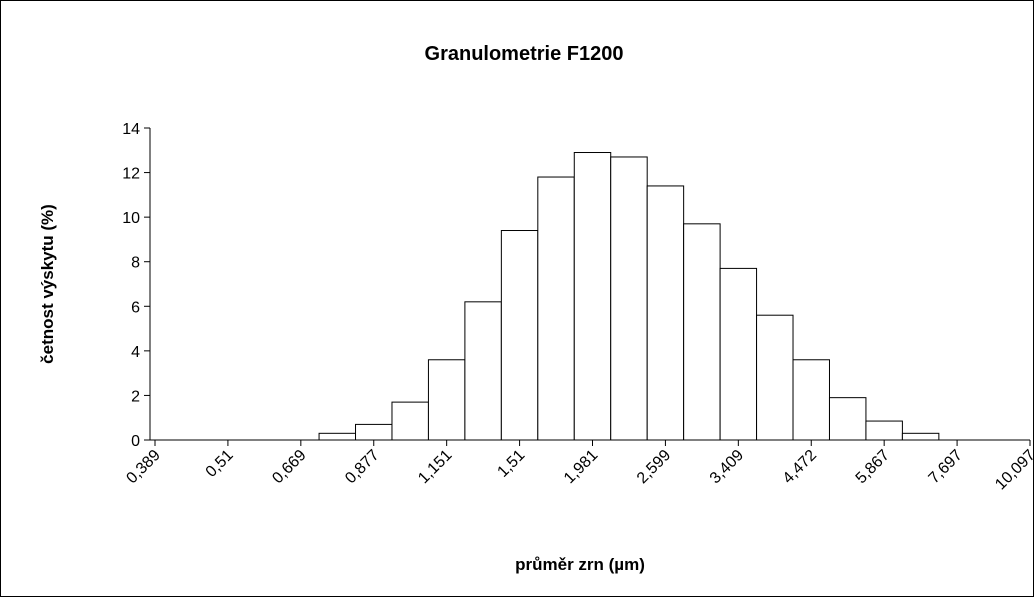 Image resolution: width=1034 pixels, height=597 pixels. Describe the element at coordinates (135, 352) in the screenshot. I see `y-tick-label: 4` at that location.